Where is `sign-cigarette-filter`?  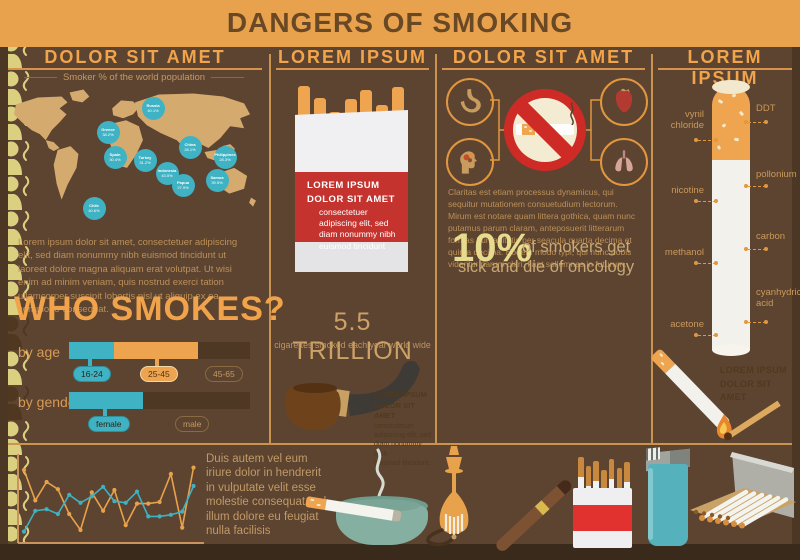 sign-cigarette-filter is located at coordinates (528, 129).